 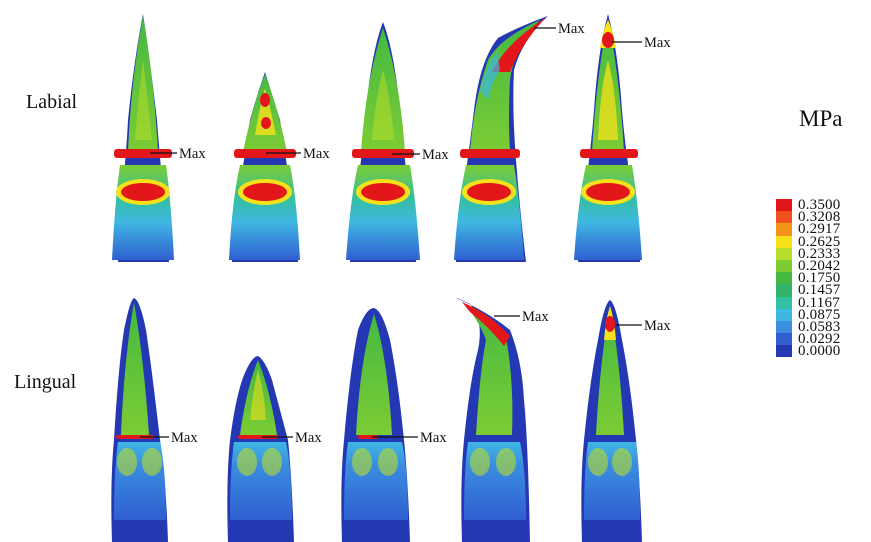 What do you see at coordinates (819, 339) in the screenshot?
I see `legend-value: 0.0292` at bounding box center [819, 339].